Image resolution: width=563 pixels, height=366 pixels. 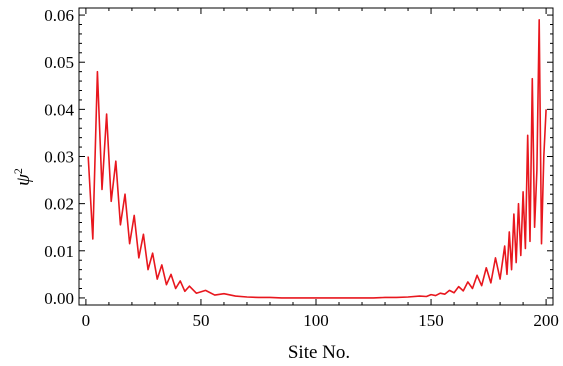 I want to click on y-axis-label-exponent: 2, so click(x=18, y=171).